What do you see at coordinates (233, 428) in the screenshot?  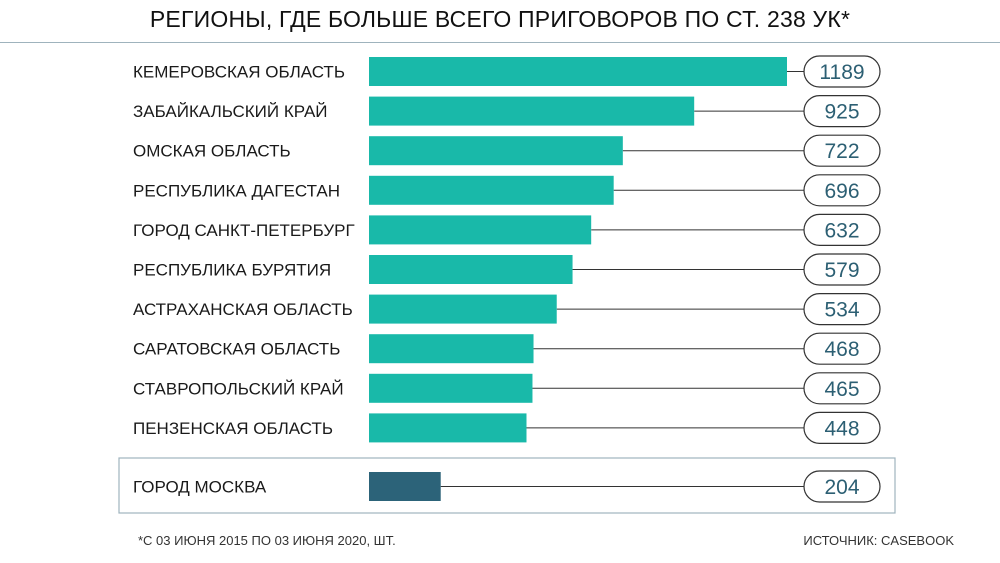 I see `category-label-9: ПЕНЗЕНСКАЯ ОБЛАСТЬ` at bounding box center [233, 428].